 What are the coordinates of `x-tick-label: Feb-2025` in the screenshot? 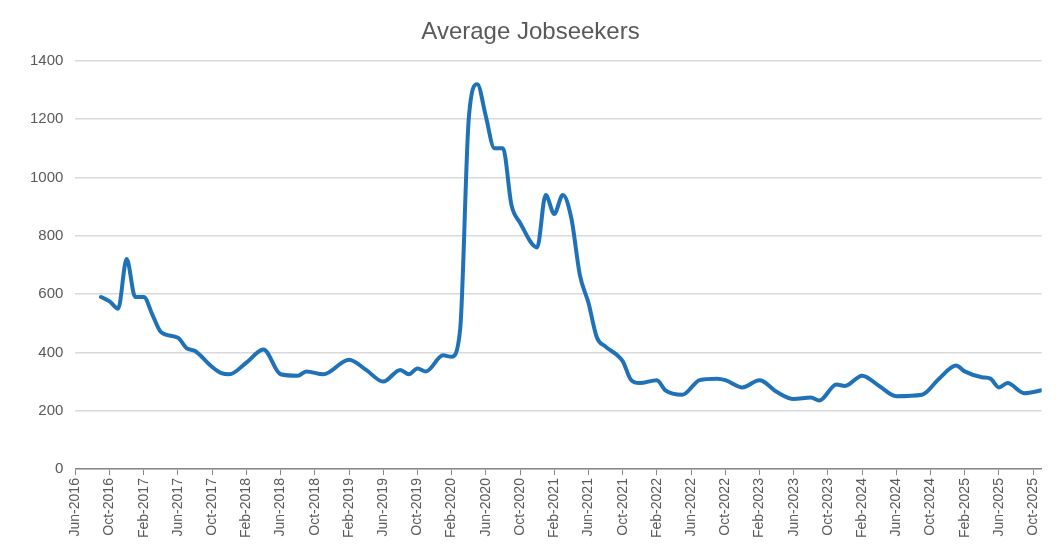 It's located at (963, 508).